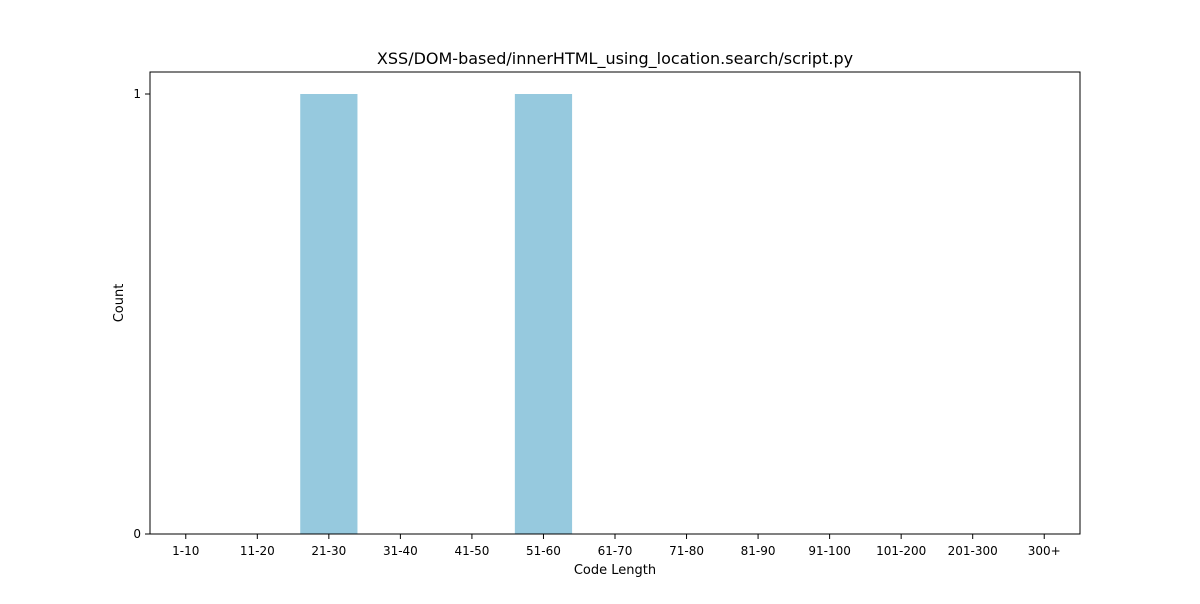 This screenshot has width=1200, height=604. I want to click on x-axis-label: Code Length, so click(615, 570).